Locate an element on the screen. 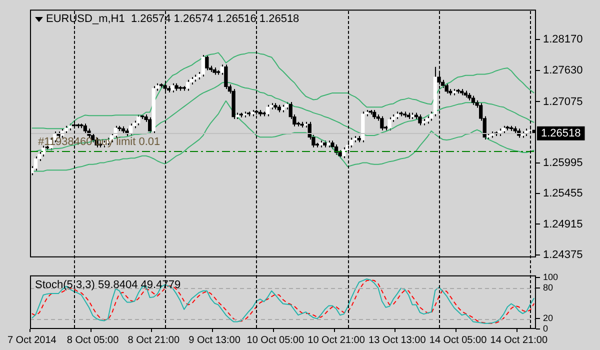 Image resolution: width=600 pixels, height=350 pixels. x-tick-label: 13 Oct 13:00 is located at coordinates (397, 340).